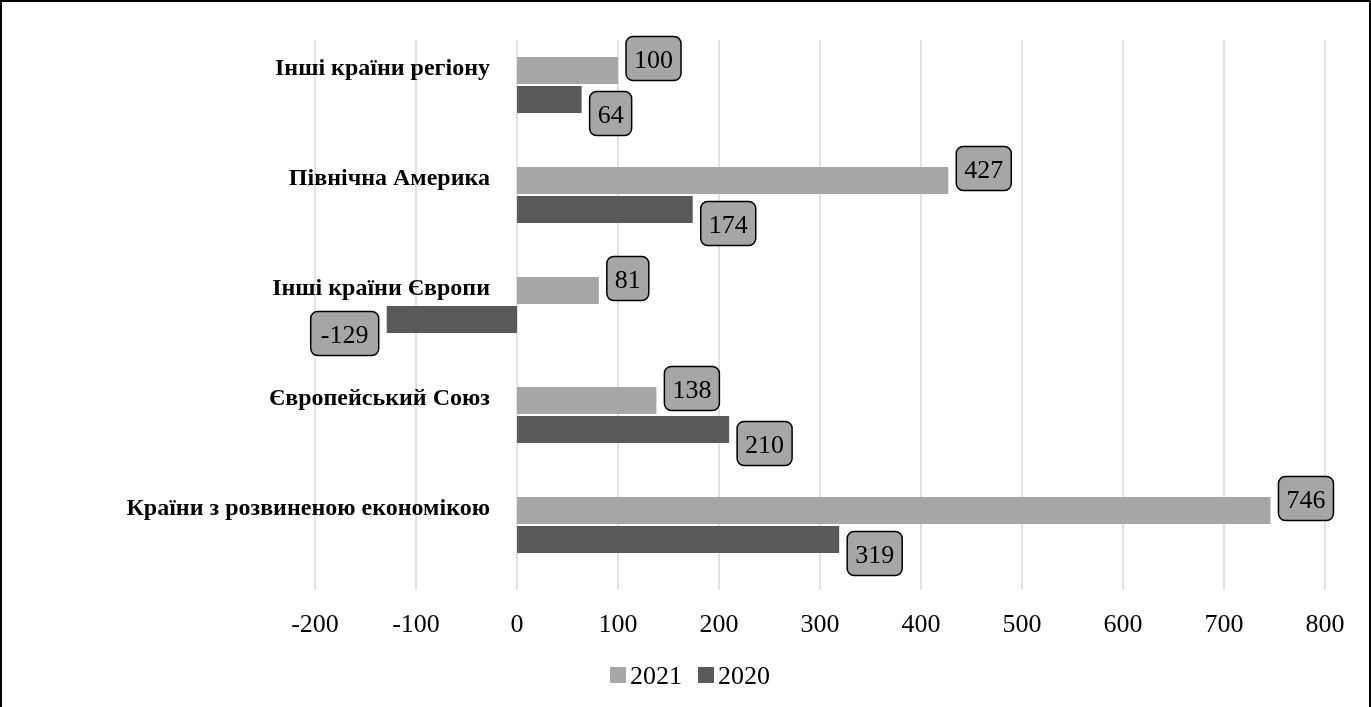 The height and width of the screenshot is (707, 1371). I want to click on data-label: 319, so click(875, 554).